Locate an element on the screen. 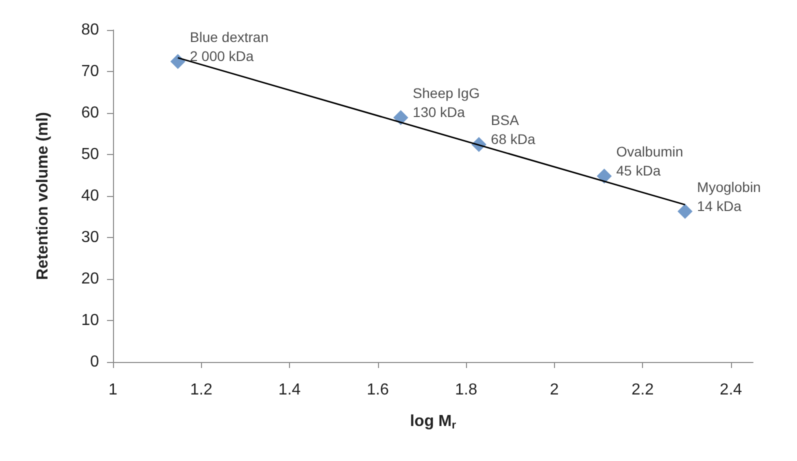 The height and width of the screenshot is (461, 797). x-tick-label: 1.8 is located at coordinates (466, 390).